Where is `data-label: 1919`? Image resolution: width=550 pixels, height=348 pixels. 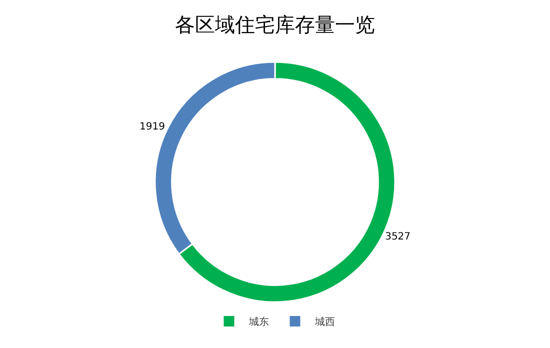
data-label: 1919 is located at coordinates (152, 127).